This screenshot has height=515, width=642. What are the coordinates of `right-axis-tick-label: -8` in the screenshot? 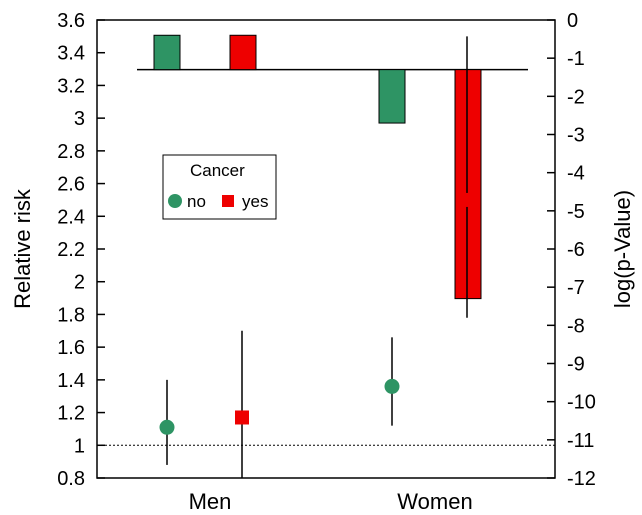 It's located at (576, 326).